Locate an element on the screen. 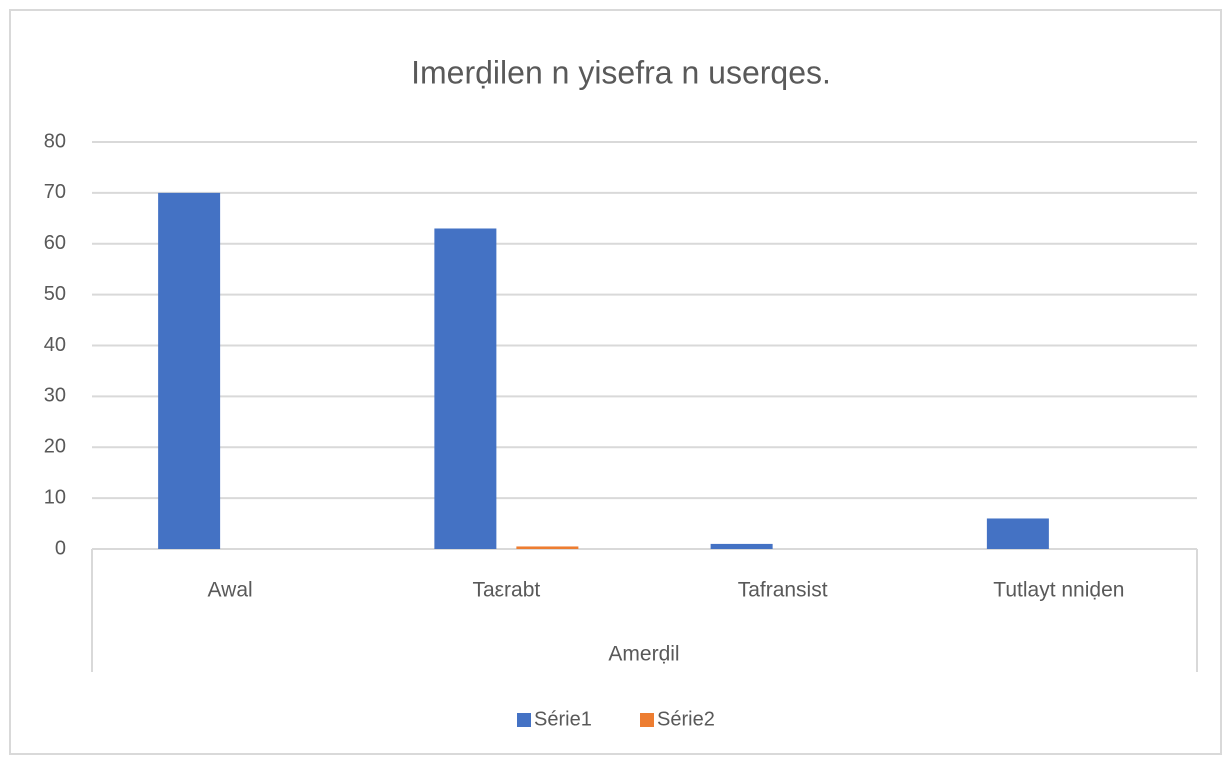 Image resolution: width=1231 pixels, height=769 pixels. y-tick-label: 40 is located at coordinates (55, 345).